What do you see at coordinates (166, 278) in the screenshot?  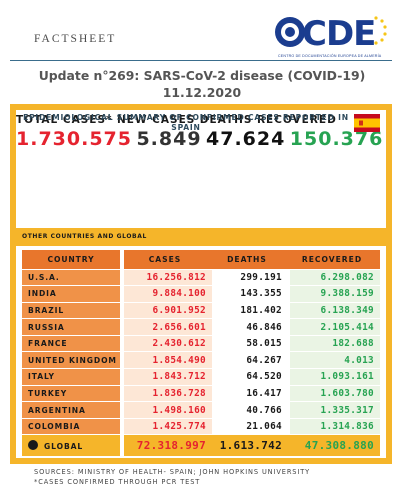 I see `cases-cell: 16.256.812` at bounding box center [166, 278].